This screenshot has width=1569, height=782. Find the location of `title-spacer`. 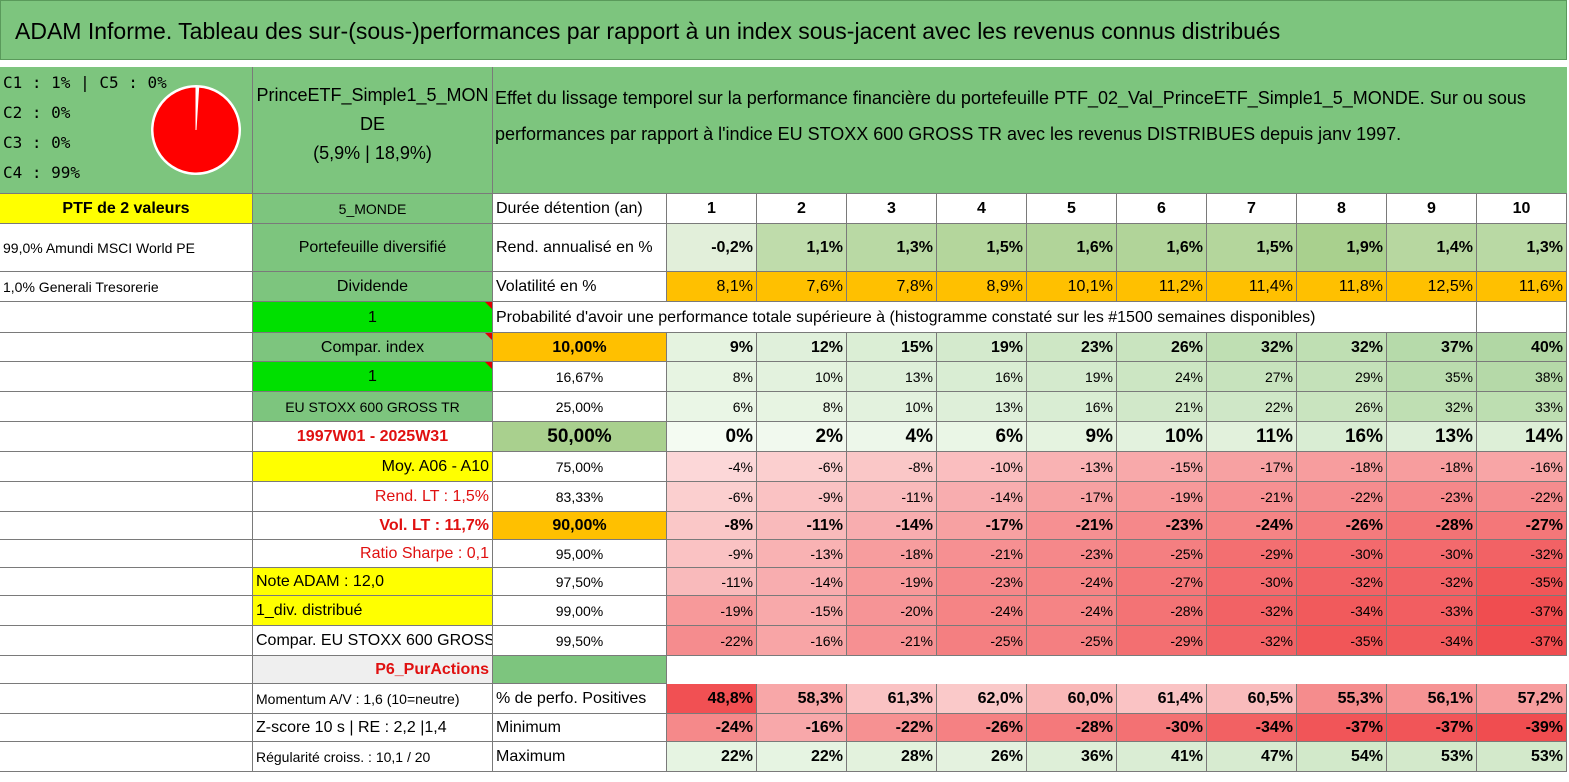

title-spacer is located at coordinates (783, 63).